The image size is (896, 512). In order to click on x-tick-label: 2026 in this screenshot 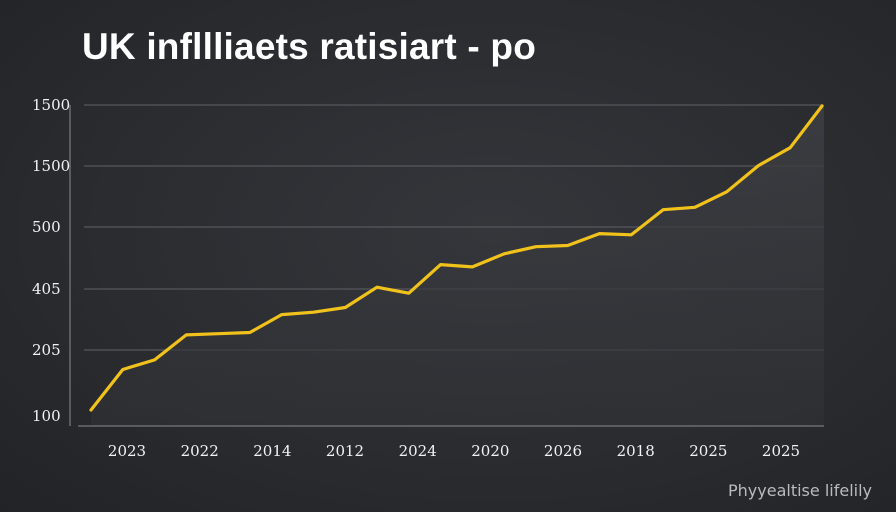, I will do `click(563, 451)`.